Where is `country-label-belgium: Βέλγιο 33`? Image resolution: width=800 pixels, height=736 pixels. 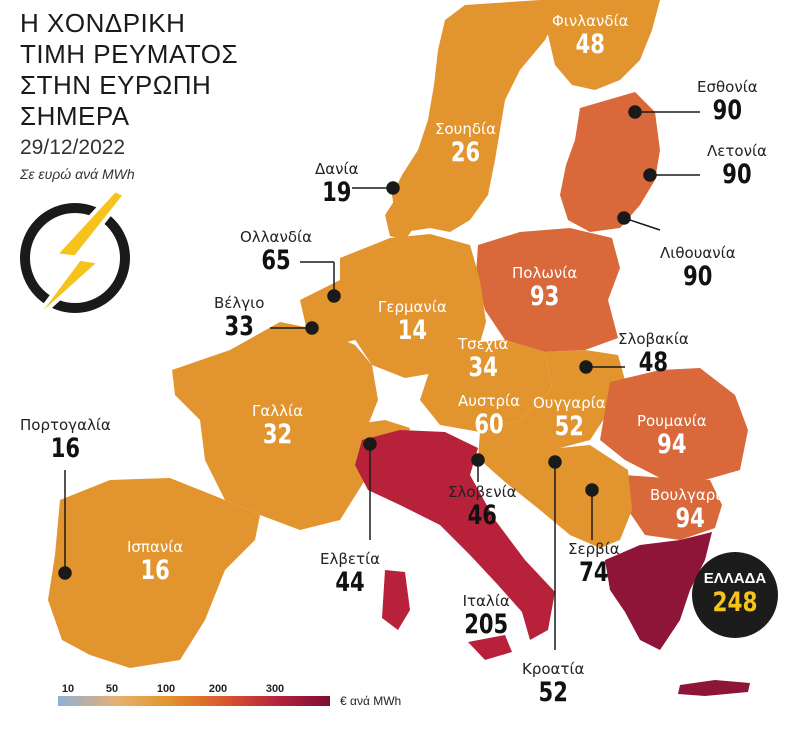
country-label-belgium: Βέλγιο 33 is located at coordinates (239, 318).